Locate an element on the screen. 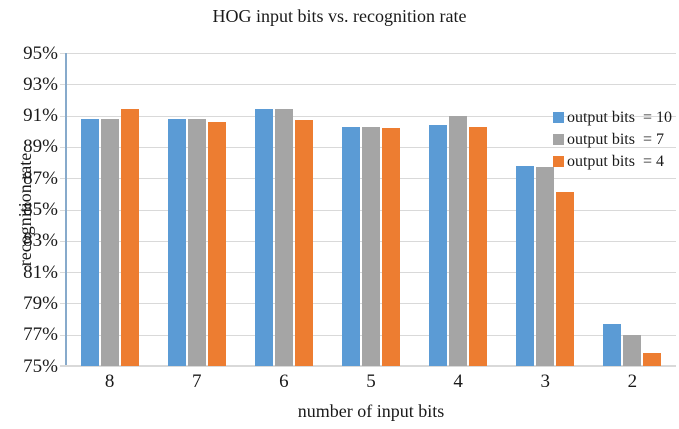 The height and width of the screenshot is (429, 679). legend-item-label: output bits = 4 is located at coordinates (615, 161).